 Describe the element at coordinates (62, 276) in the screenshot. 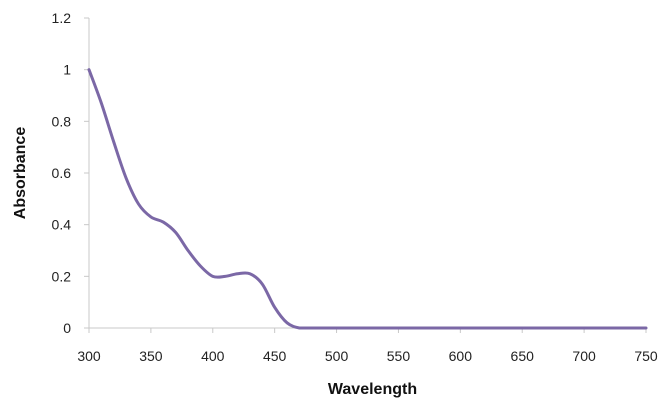

I see `y-tick-label: 0.2` at that location.